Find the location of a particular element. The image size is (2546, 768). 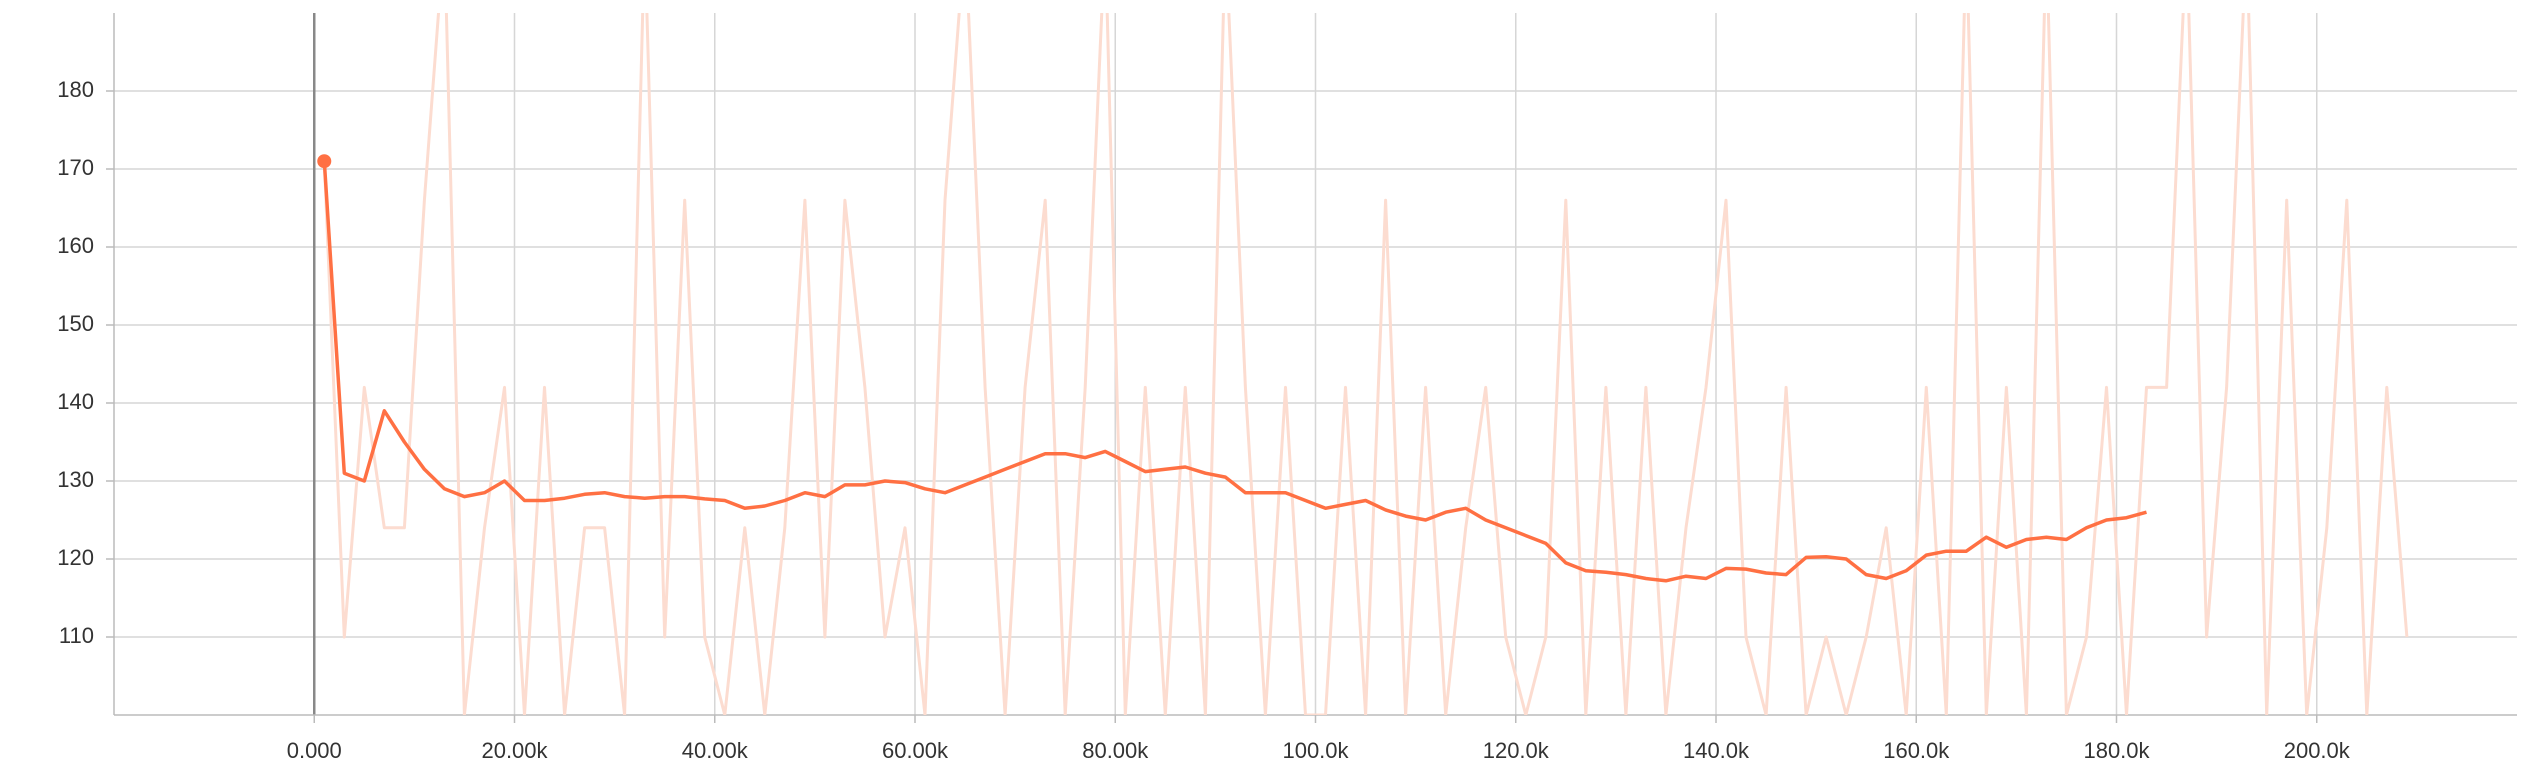

y-tick-label: 170 is located at coordinates (75, 167).